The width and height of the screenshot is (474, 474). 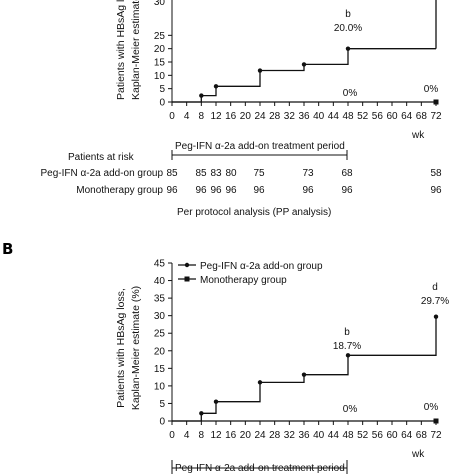 I want to click on panel-a-x-tick-label: 40, so click(x=319, y=116).